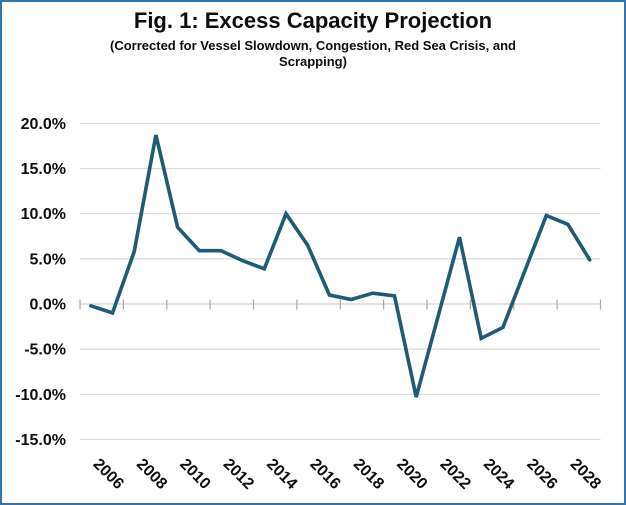 The height and width of the screenshot is (505, 626). I want to click on y-axis-label: 0.0%, so click(48, 305).